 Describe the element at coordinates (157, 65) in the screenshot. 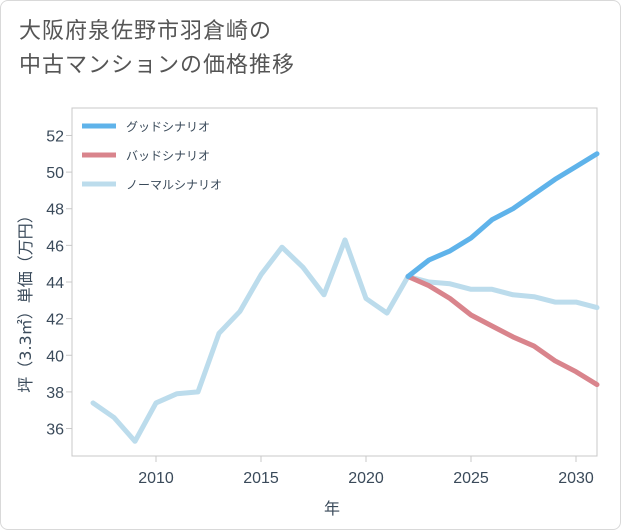

I see `chart-title-line-2: 中古マンションの価格推移` at that location.